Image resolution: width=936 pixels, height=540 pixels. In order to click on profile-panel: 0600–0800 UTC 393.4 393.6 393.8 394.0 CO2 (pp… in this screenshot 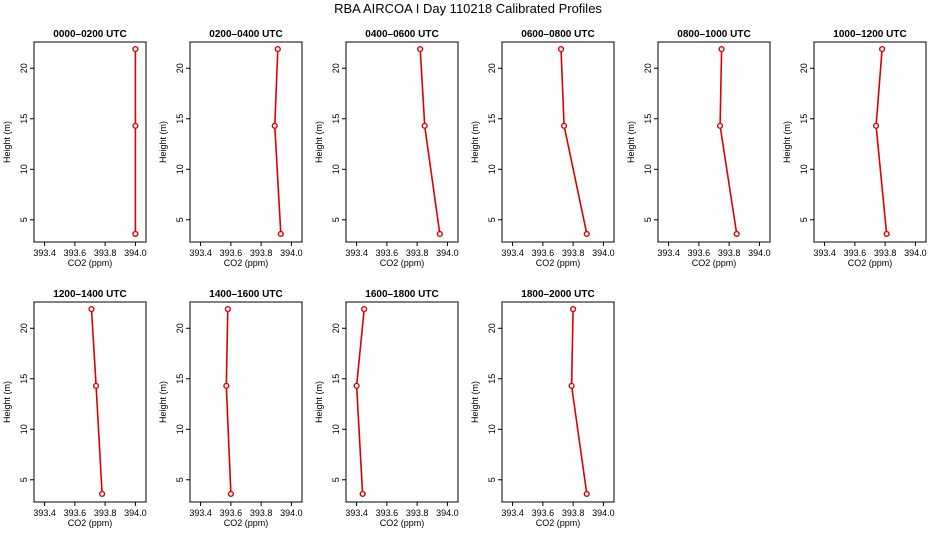, I will do `click(542, 148)`.